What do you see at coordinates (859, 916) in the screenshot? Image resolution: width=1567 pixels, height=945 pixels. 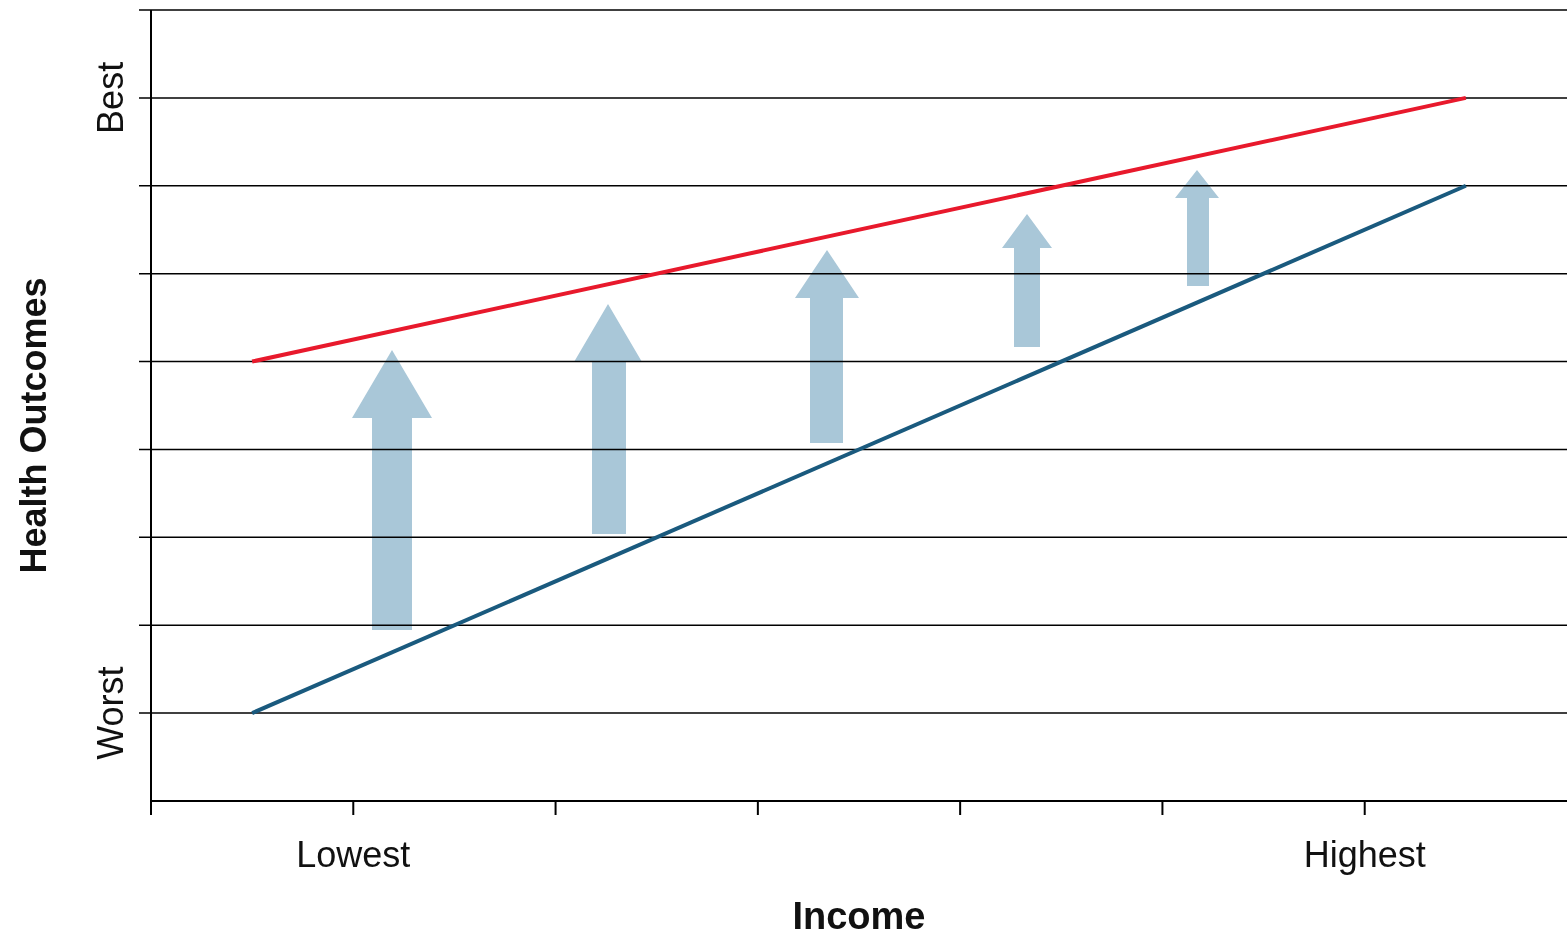 I see `x-axis-title: Income` at bounding box center [859, 916].